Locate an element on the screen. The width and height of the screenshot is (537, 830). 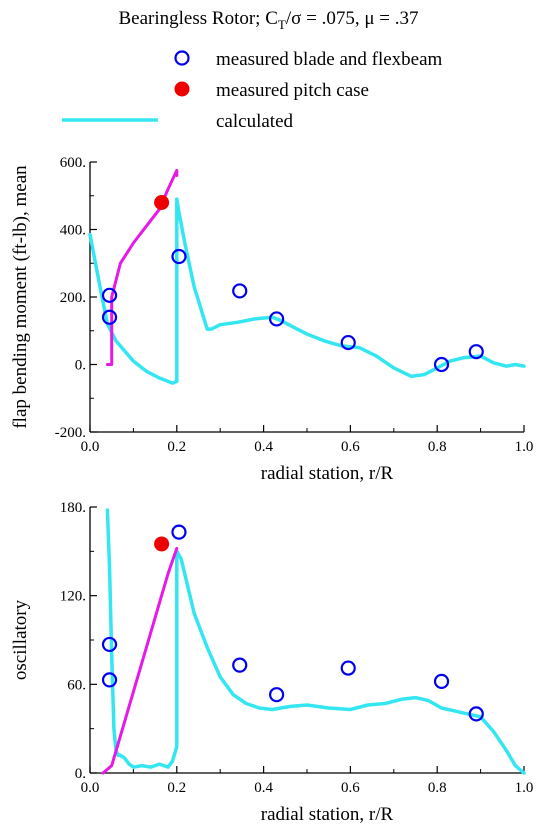
legend-marker-open-circle is located at coordinates (182, 58).